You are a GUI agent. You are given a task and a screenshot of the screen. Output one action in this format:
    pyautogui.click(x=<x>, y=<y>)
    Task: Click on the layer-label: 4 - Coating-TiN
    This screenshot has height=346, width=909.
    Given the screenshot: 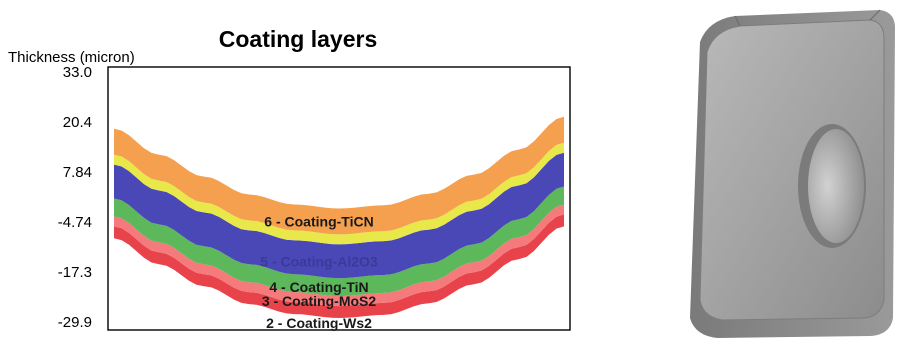 What is the action you would take?
    pyautogui.click(x=318, y=287)
    